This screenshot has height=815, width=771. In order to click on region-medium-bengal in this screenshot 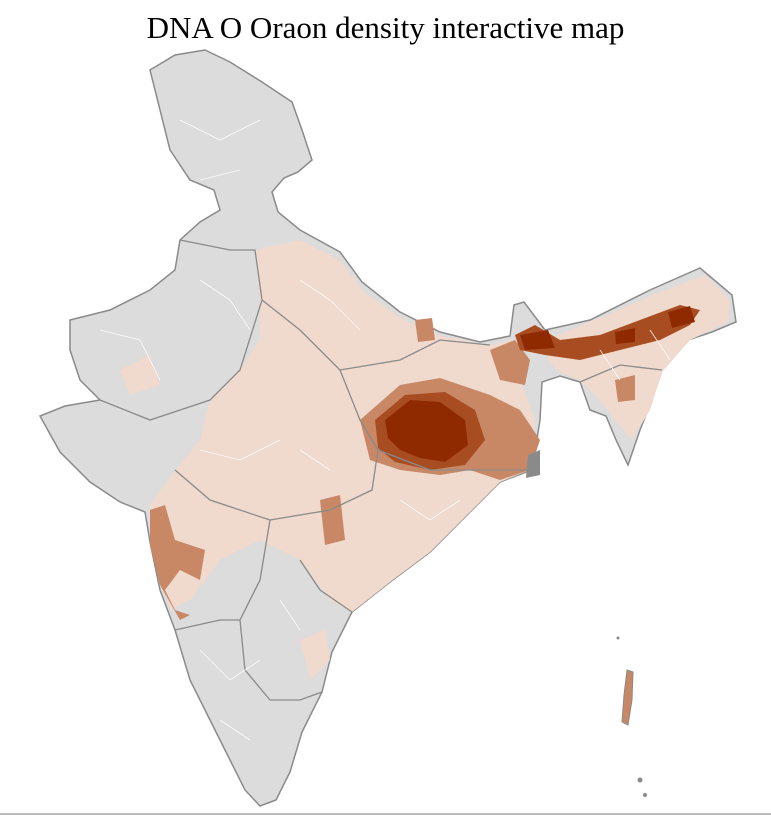, I will do `click(510, 362)`.